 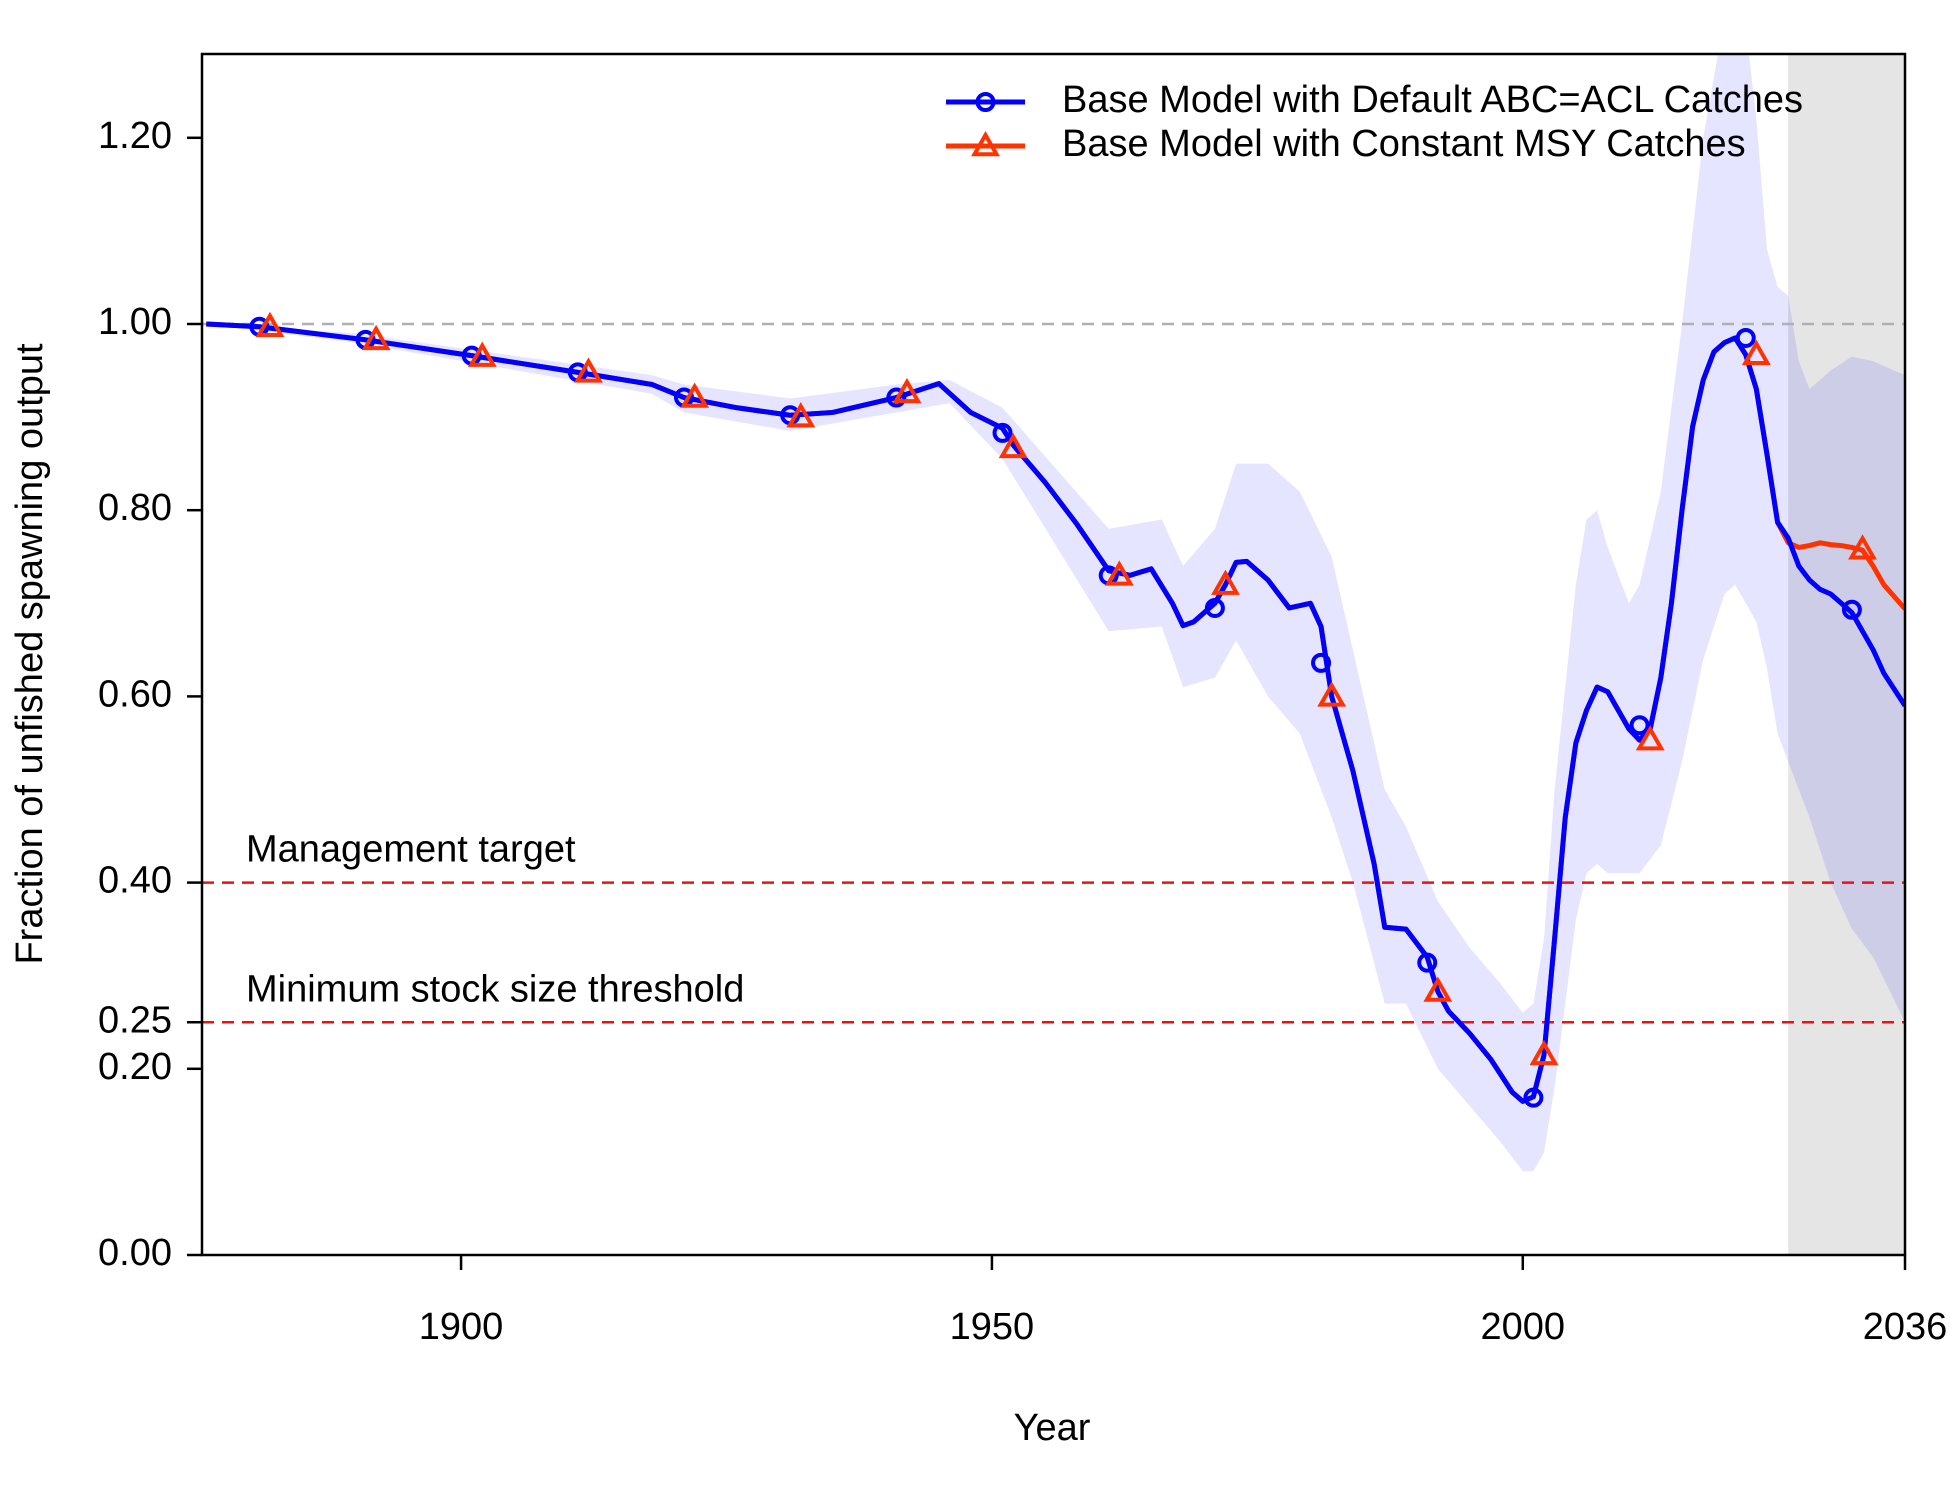 What do you see at coordinates (135, 136) in the screenshot?
I see `y-tick-label: 1.20` at bounding box center [135, 136].